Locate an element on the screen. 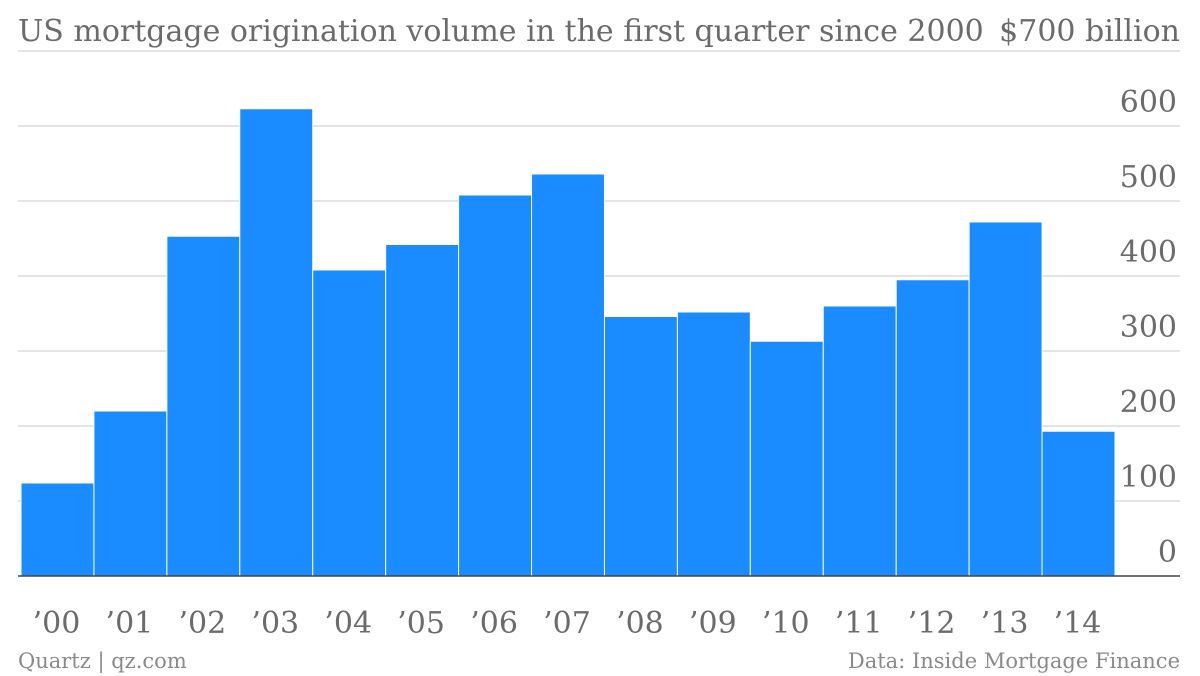  x-tick-label: ’12 is located at coordinates (932, 623).